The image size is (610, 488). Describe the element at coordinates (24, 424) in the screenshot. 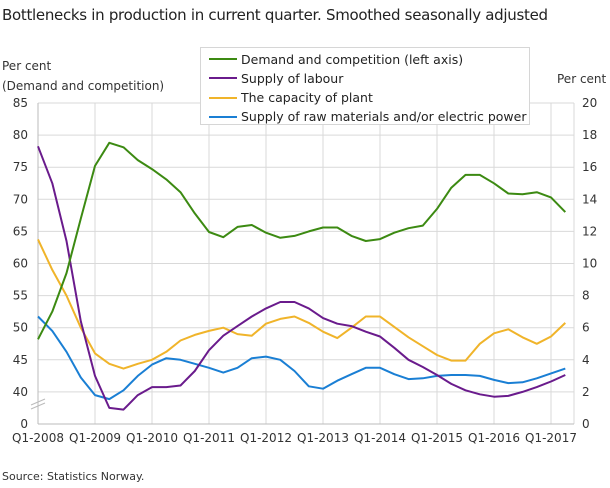

I see `left-tick-label: 0` at that location.